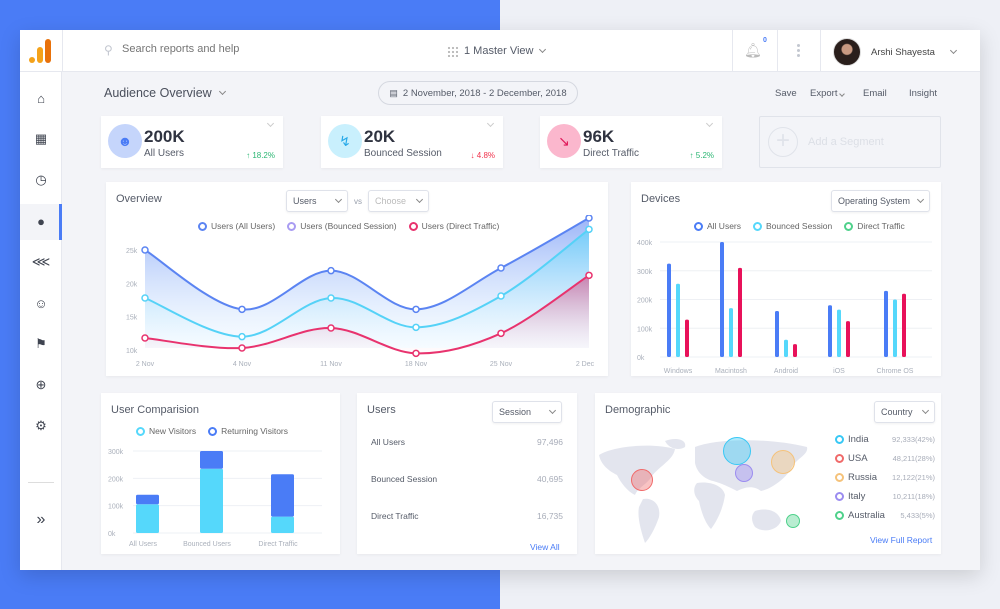  Describe the element at coordinates (222, 49) in the screenshot. I see `search-input` at that location.